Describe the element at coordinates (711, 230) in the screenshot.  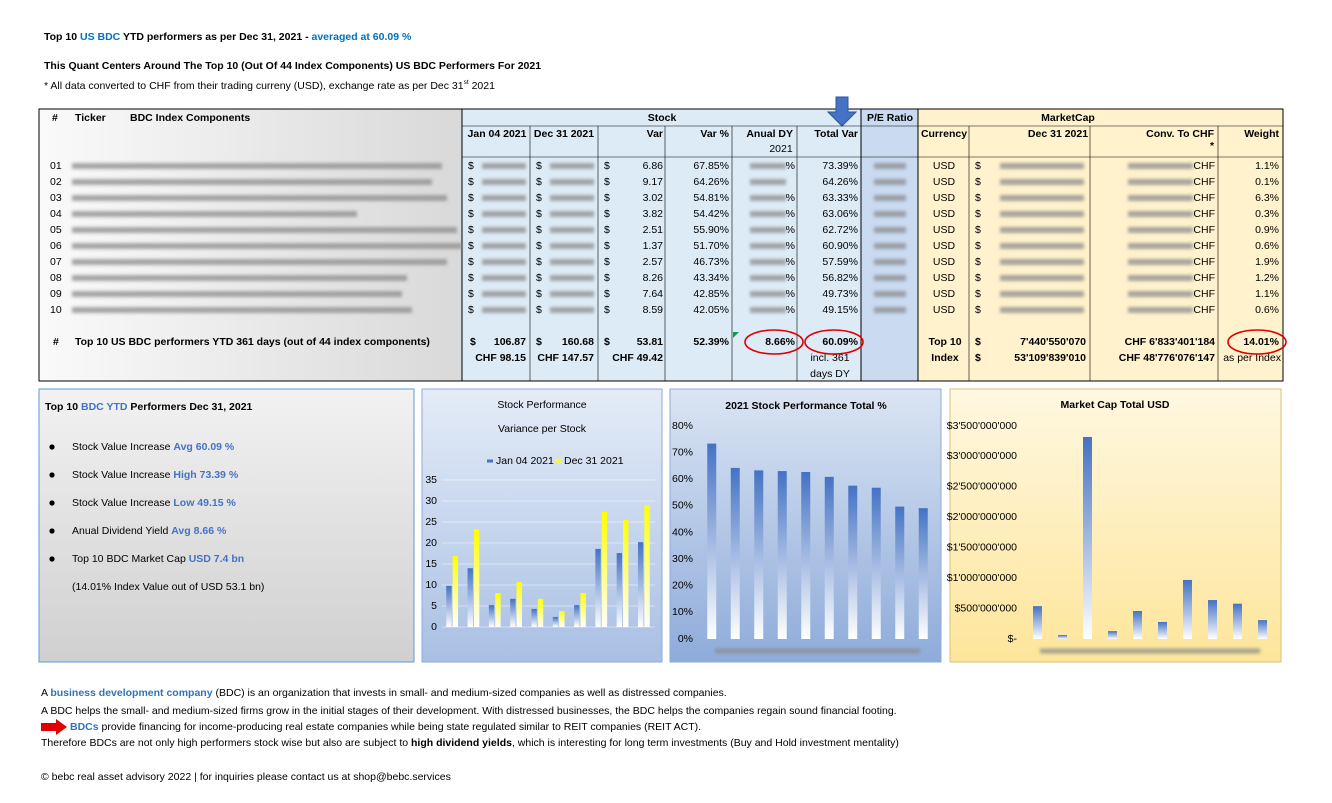
I see `cell: 55.90%` at that location.